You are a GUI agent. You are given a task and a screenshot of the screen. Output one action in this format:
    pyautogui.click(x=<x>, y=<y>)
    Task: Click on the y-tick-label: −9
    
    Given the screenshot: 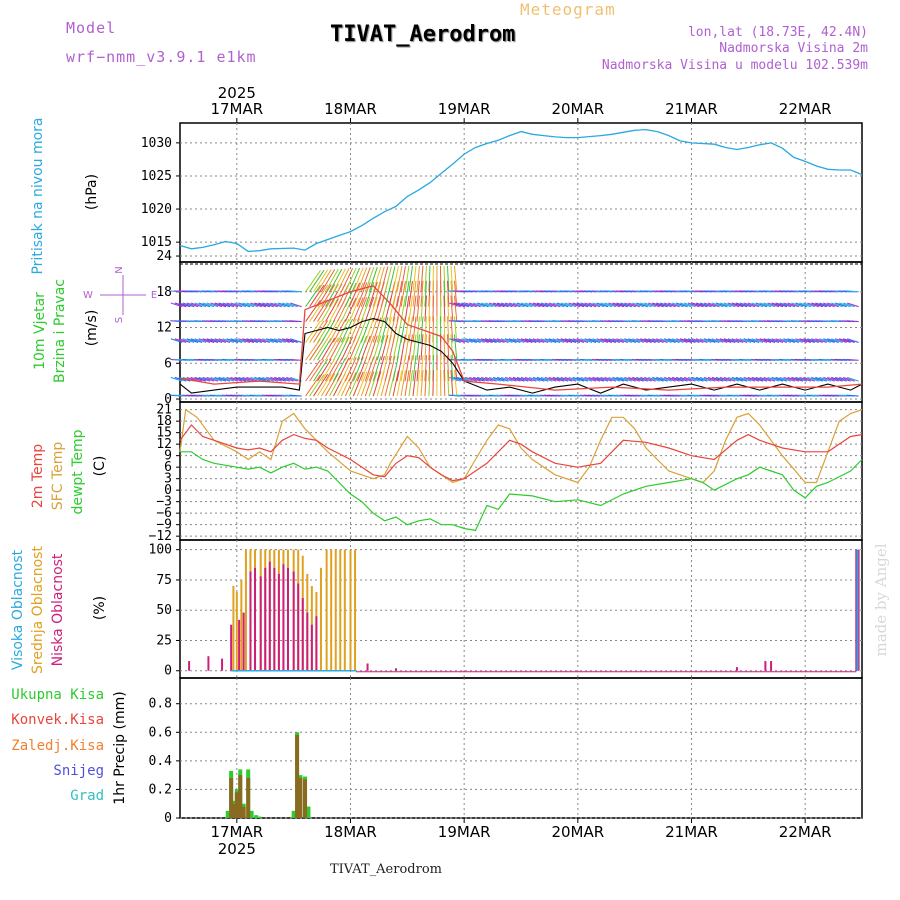 What is the action you would take?
    pyautogui.click(x=164, y=525)
    